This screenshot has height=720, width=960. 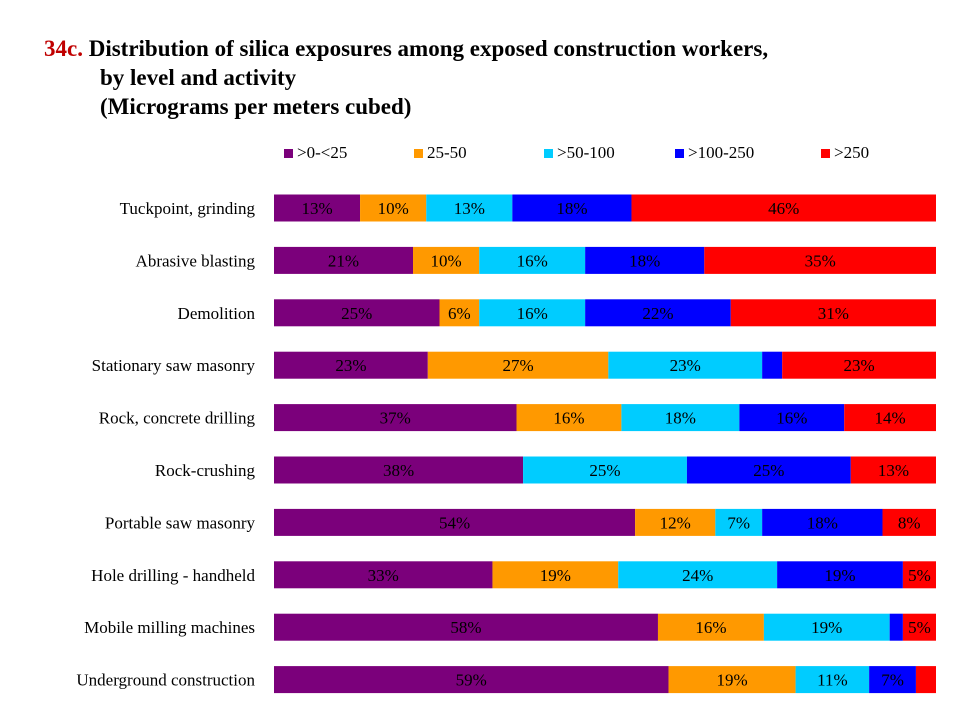 I want to click on legend-label: 25-50, so click(x=447, y=152).